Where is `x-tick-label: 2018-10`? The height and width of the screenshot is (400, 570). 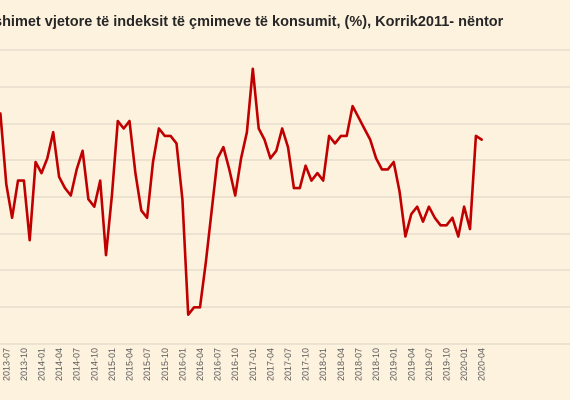 x-tick-label: 2018-10 is located at coordinates (376, 364).